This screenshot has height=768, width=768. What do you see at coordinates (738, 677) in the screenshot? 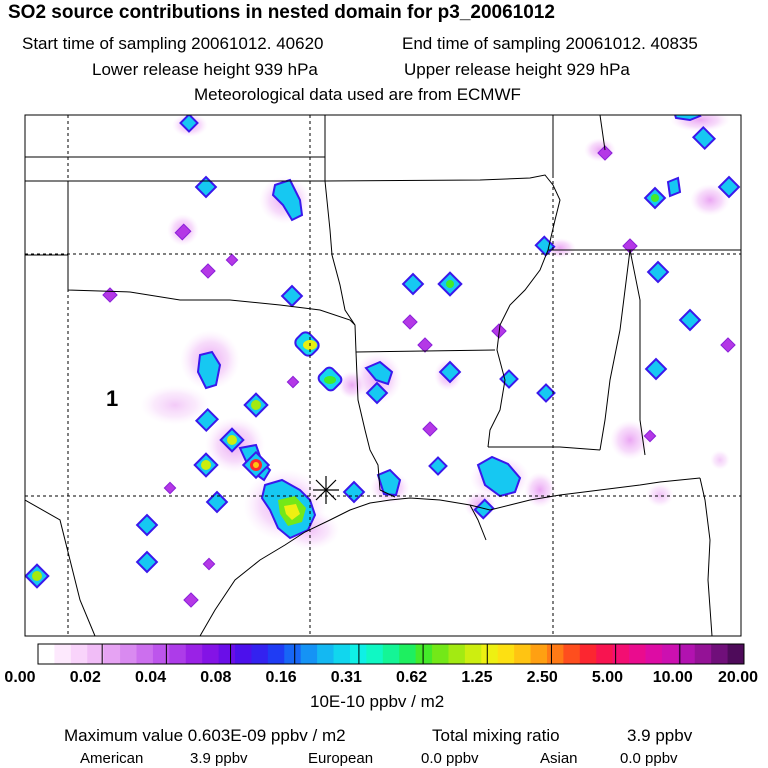
I see `colorbar-label: 20.00` at bounding box center [738, 677].